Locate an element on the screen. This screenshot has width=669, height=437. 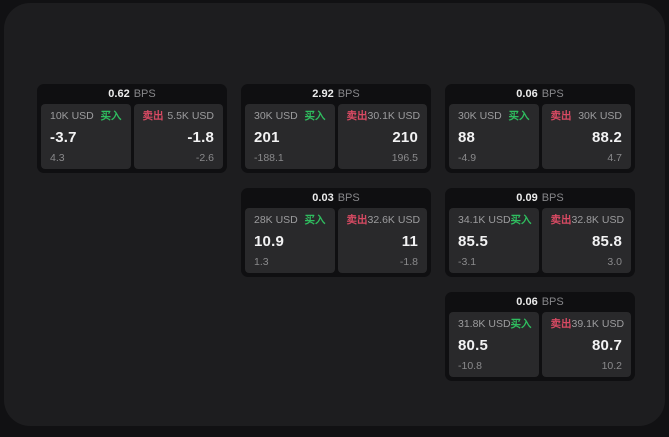
sell-price: -1.8 is located at coordinates (200, 137).